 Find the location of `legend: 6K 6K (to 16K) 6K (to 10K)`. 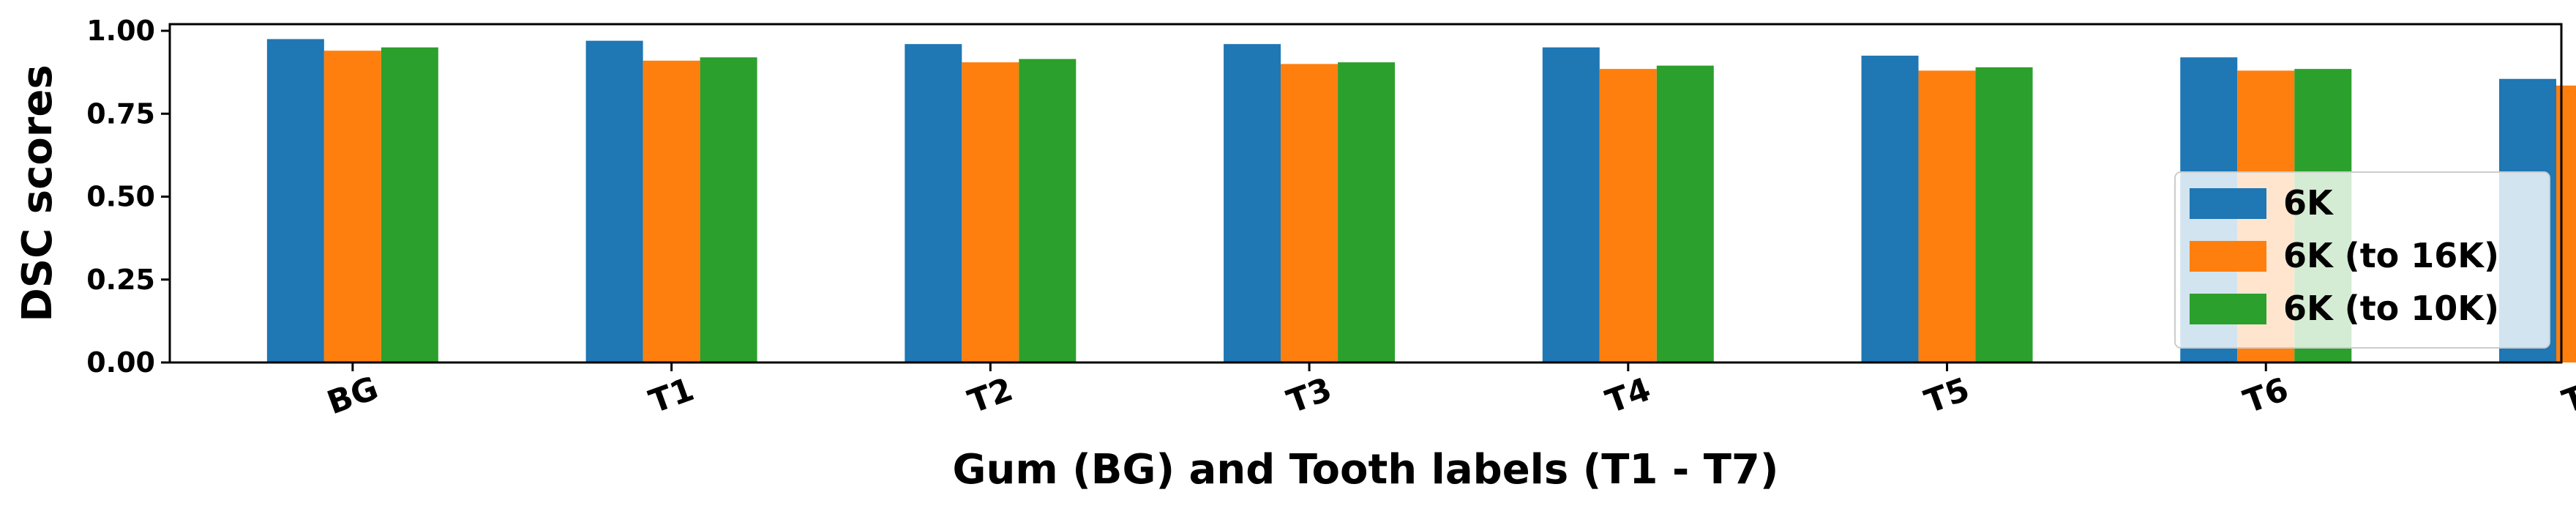

legend: 6K 6K (to 16K) 6K (to 10K) is located at coordinates (2362, 260).